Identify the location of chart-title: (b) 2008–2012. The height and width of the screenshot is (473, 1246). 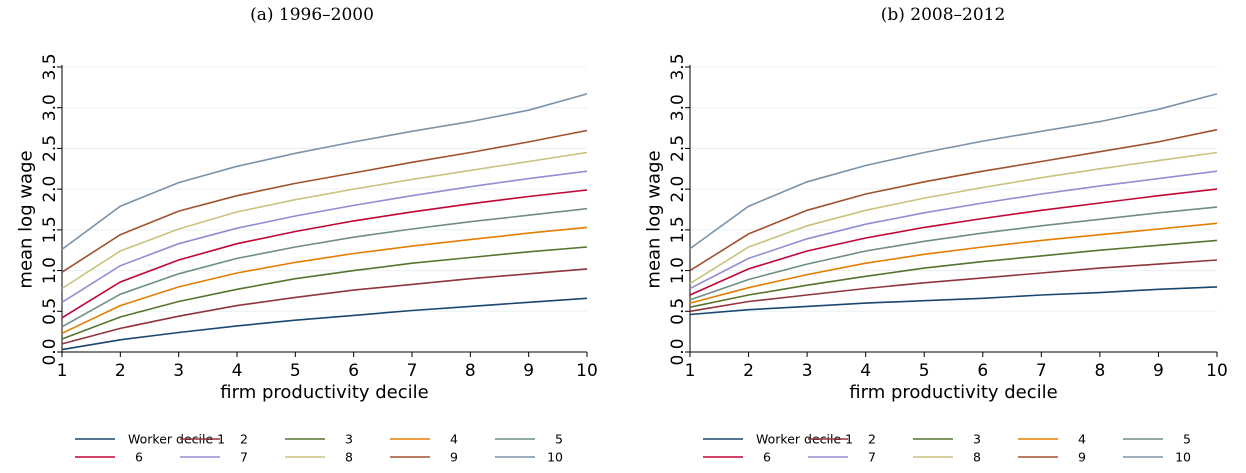
(943, 15).